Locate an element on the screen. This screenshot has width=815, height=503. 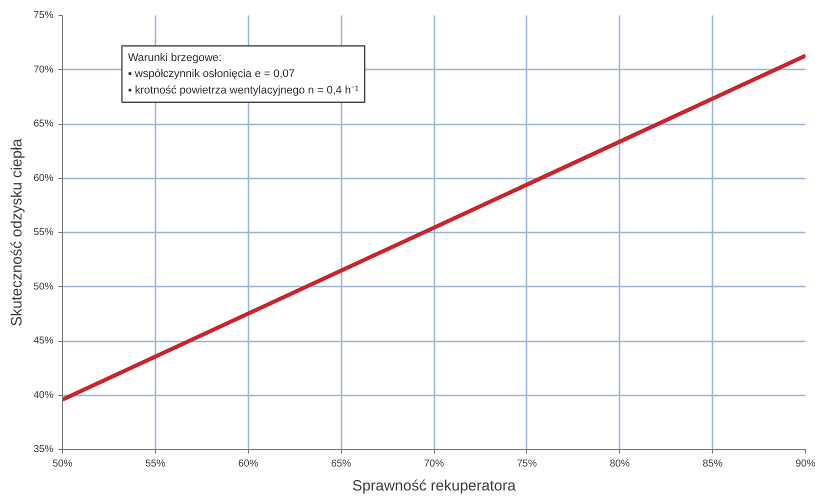
y-tick-label: 75% is located at coordinates (43, 15).